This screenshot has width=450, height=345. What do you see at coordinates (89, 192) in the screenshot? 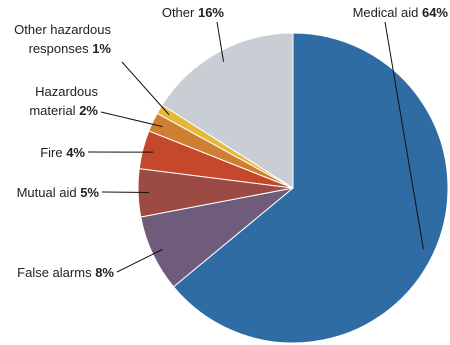
I see `value-label: 5%` at bounding box center [89, 192].